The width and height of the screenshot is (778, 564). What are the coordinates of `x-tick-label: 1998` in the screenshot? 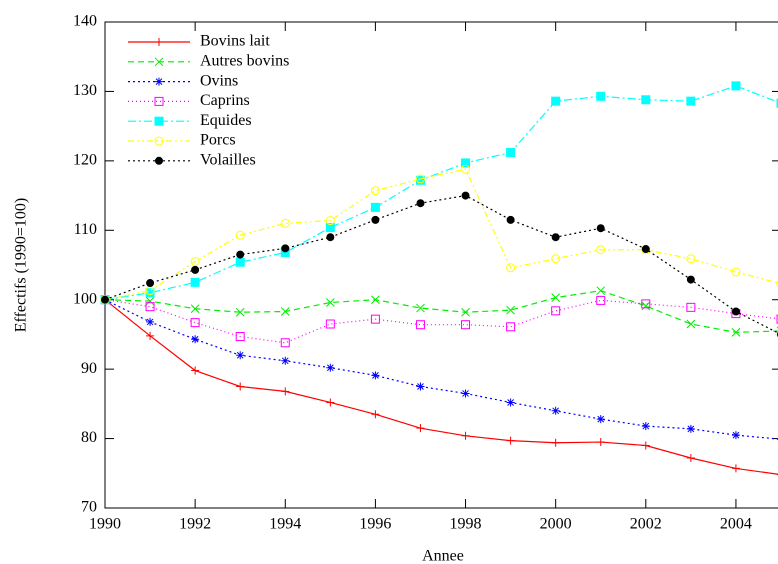 It's located at (466, 524).